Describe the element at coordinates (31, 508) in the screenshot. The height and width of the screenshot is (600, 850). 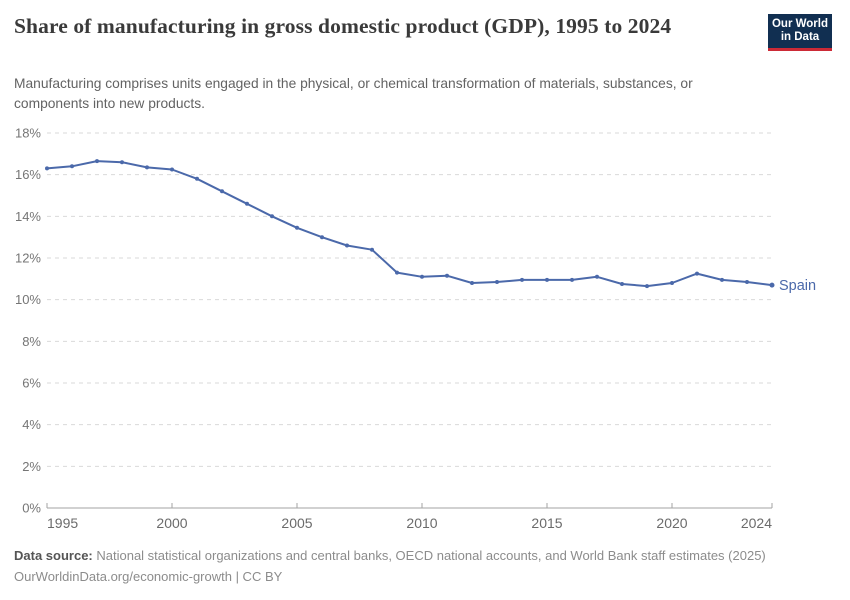
I see `y-axis-tick-label: 0%` at that location.